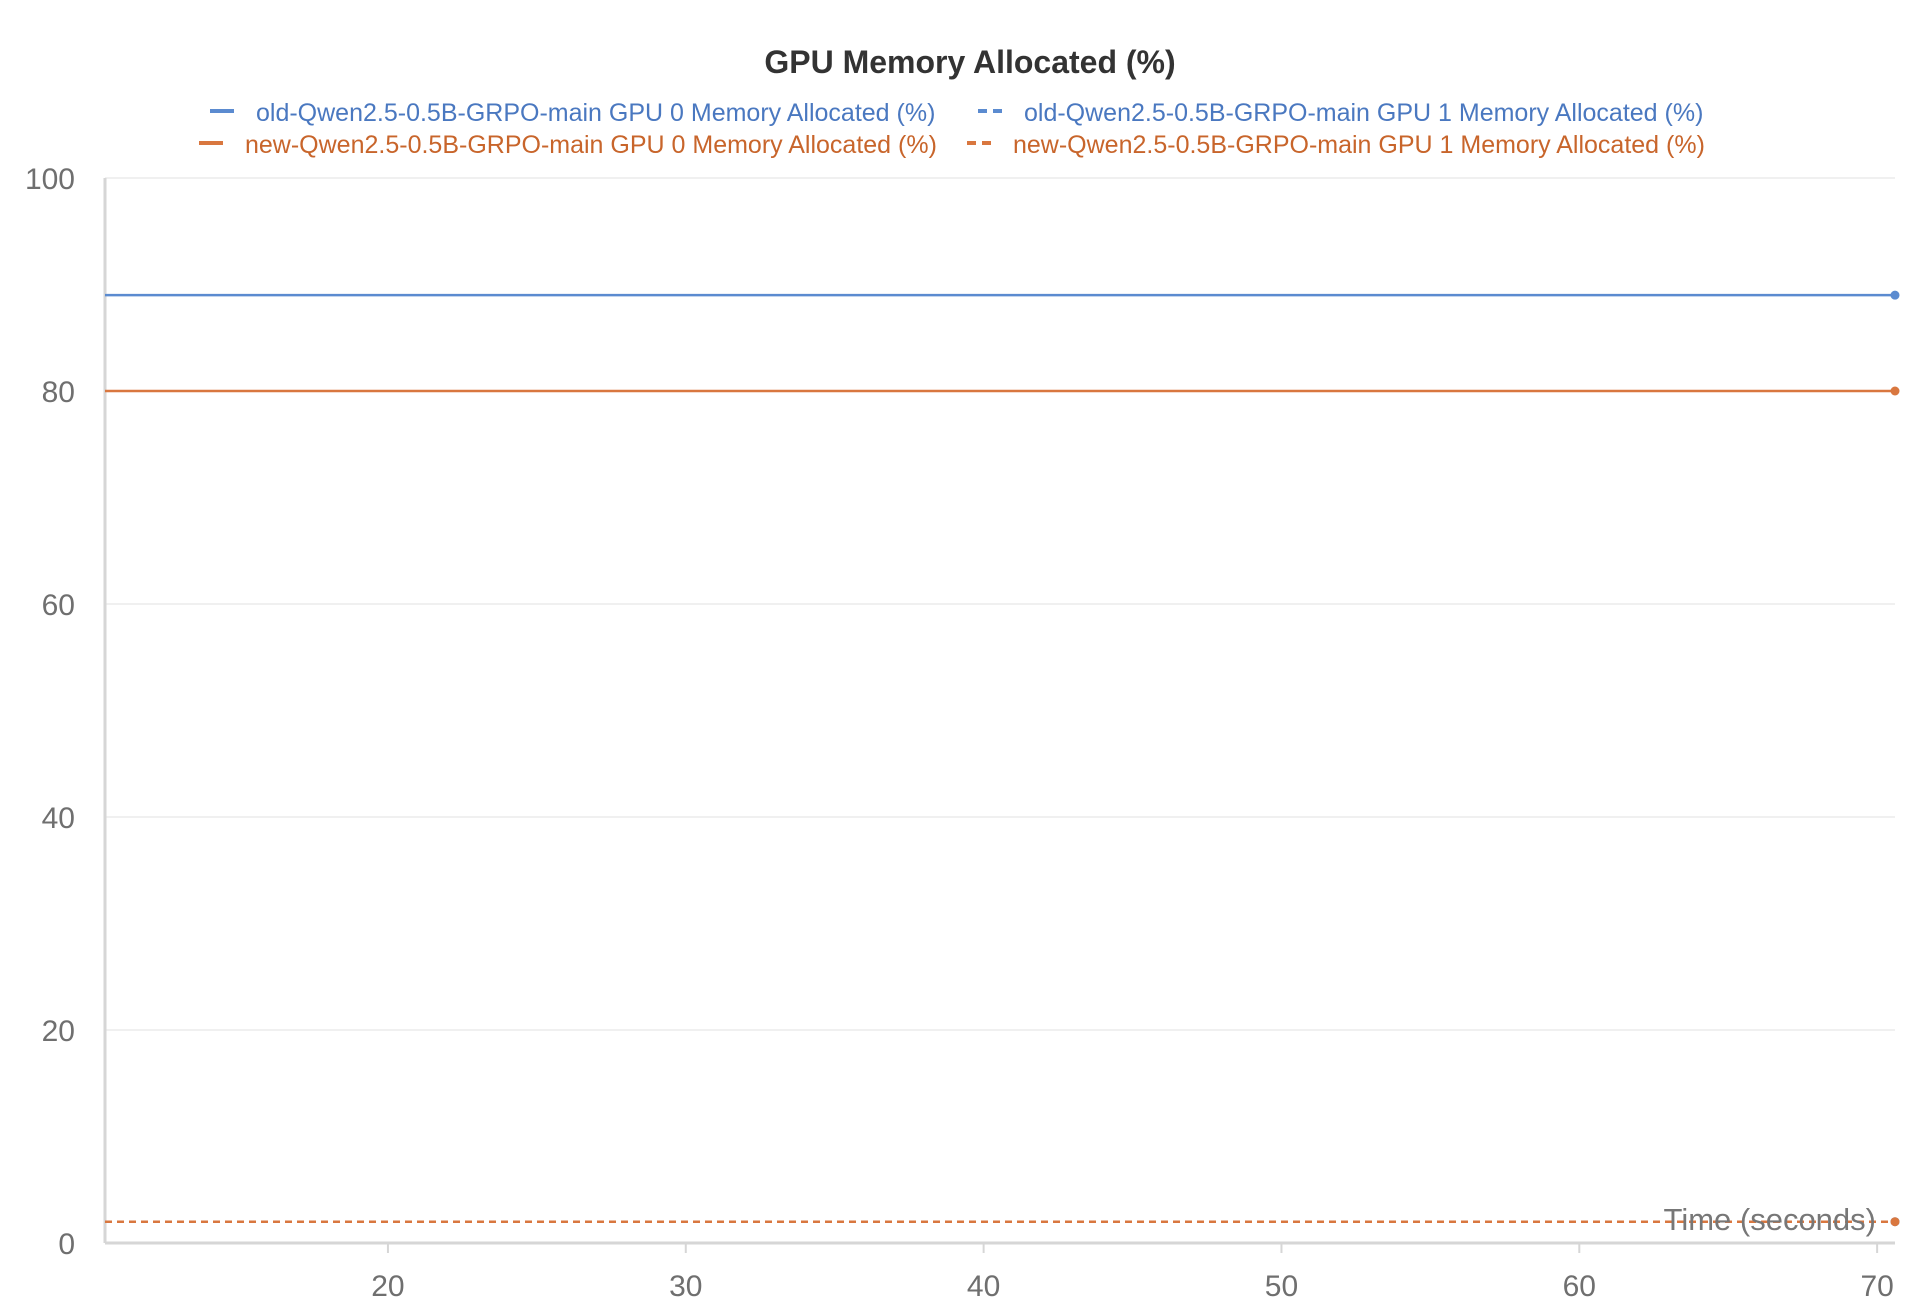 The image size is (1922, 1315). Describe the element at coordinates (58, 818) in the screenshot. I see `y-tick-label: 40` at that location.